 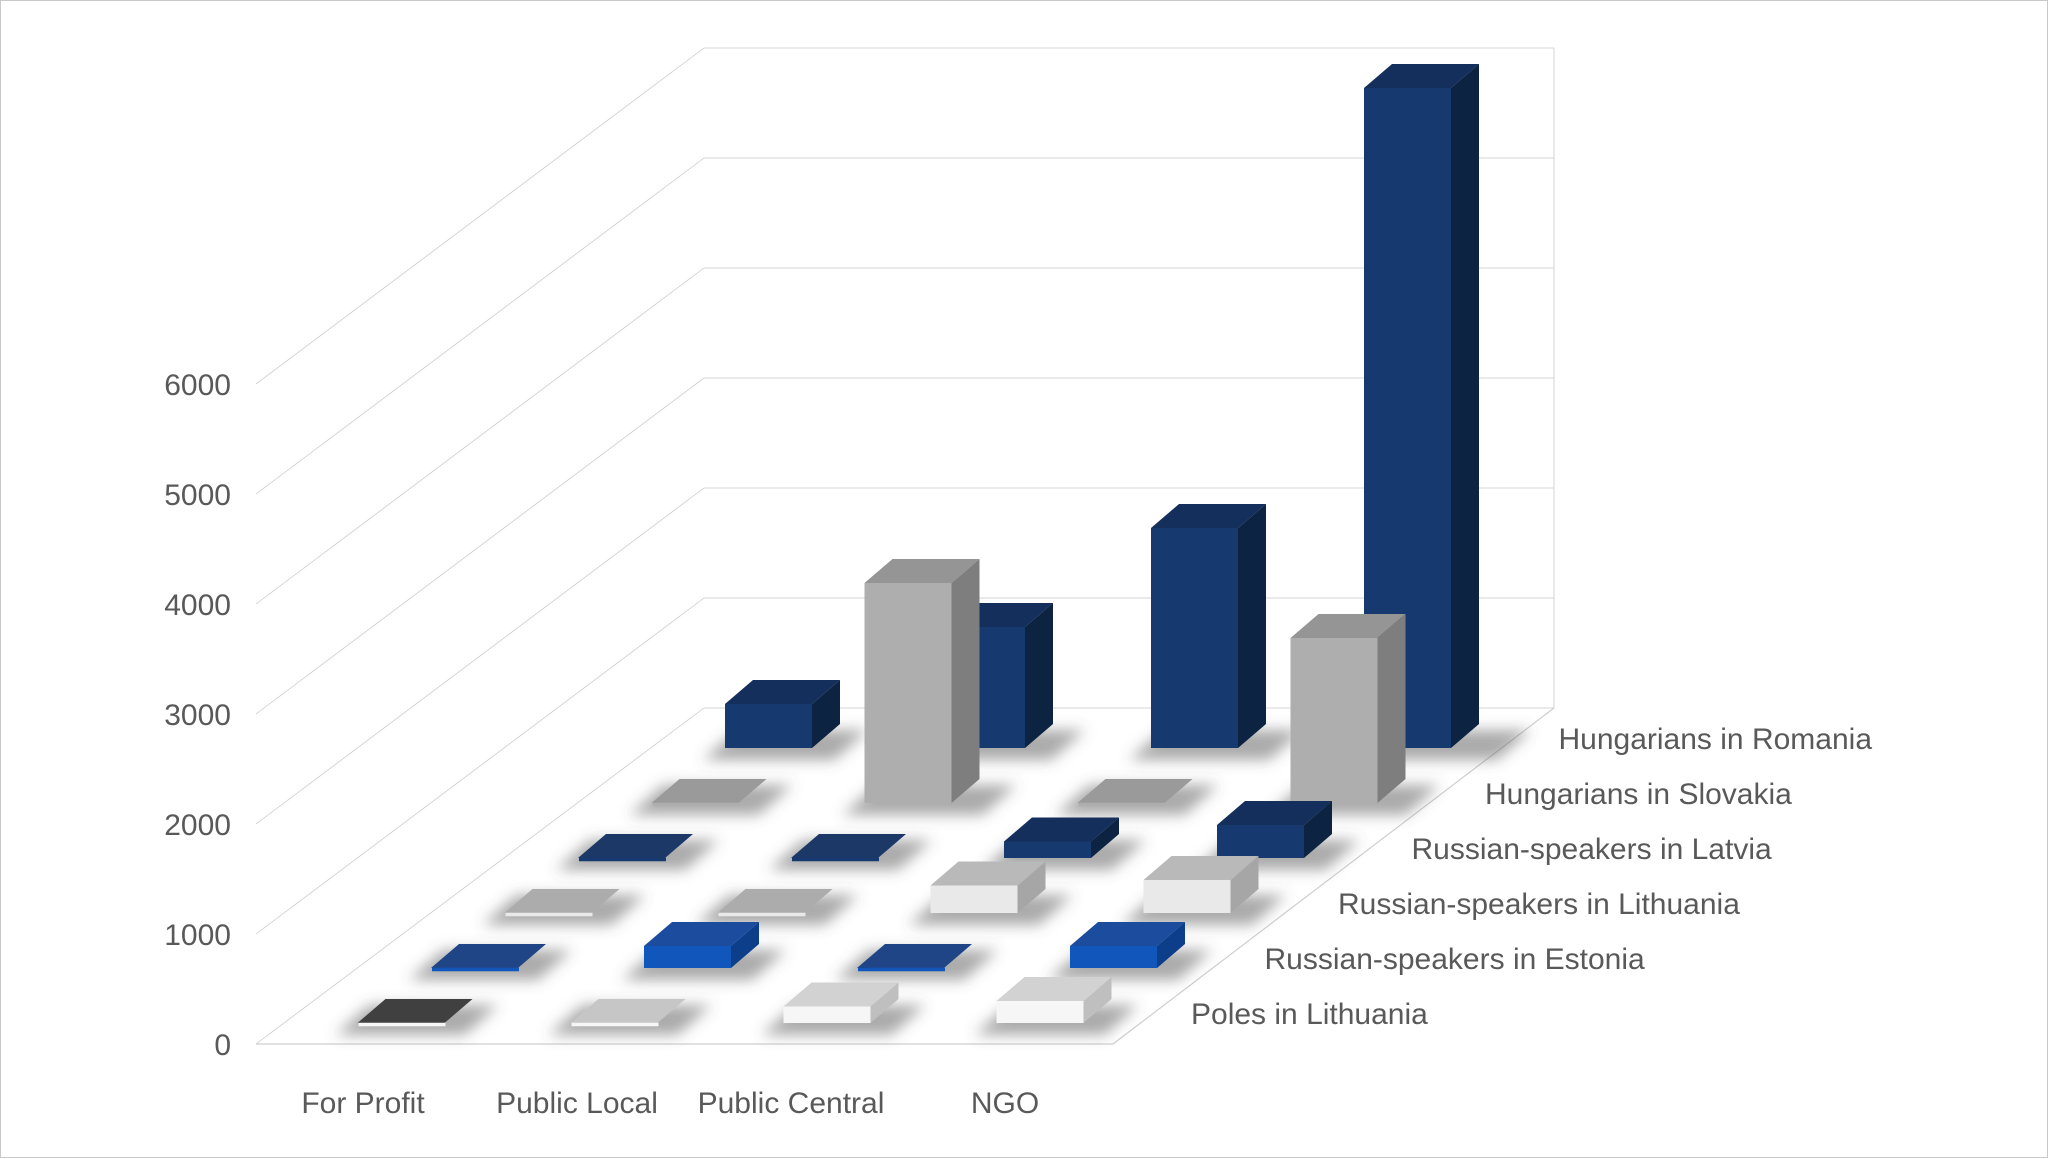 I want to click on bar-hungarians-in-romania-public-central, so click(x=1216, y=632).